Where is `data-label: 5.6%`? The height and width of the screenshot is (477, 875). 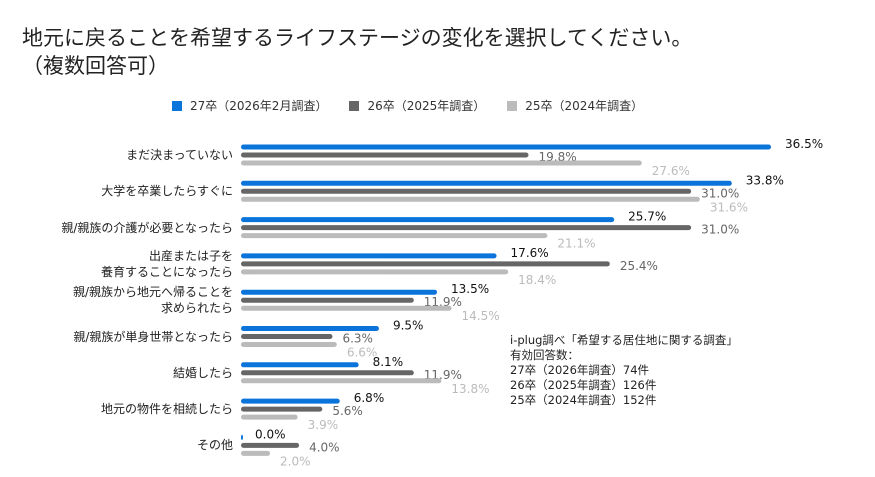 data-label: 5.6% is located at coordinates (347, 411).